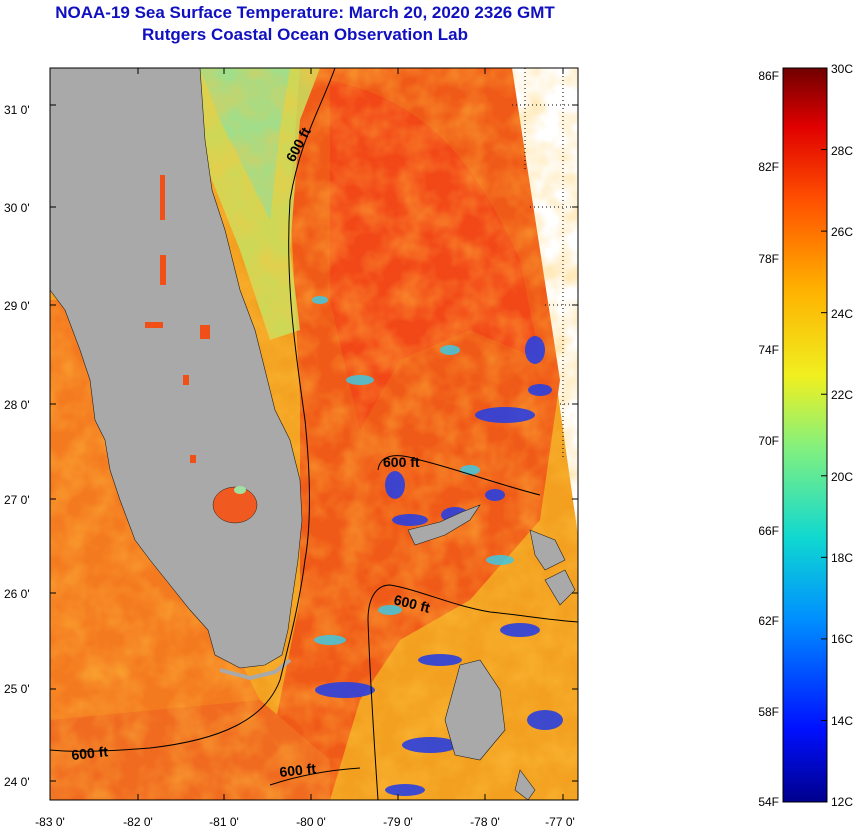  What do you see at coordinates (842, 232) in the screenshot?
I see `colorbar-c-label: 26C` at bounding box center [842, 232].